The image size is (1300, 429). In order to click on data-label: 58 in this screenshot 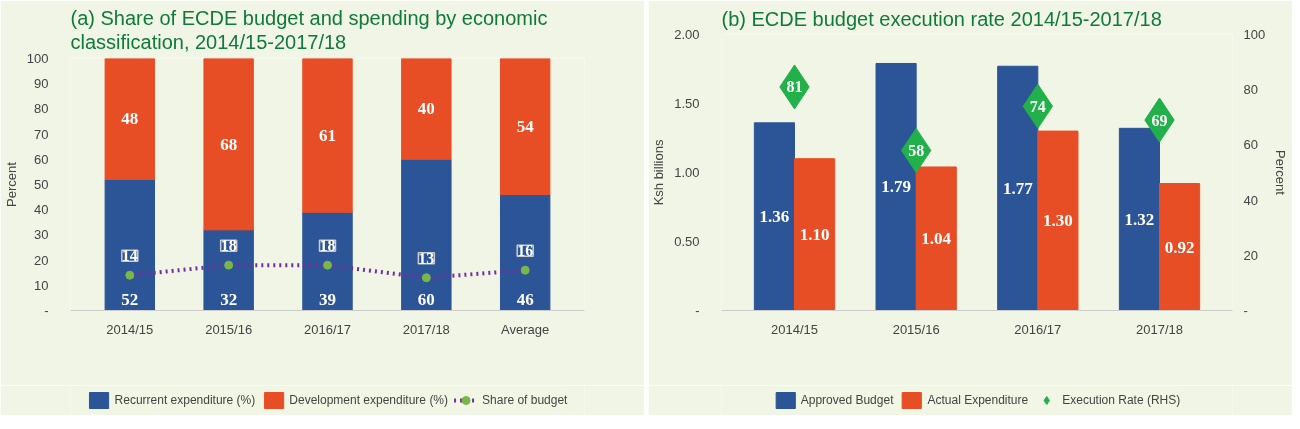, I will do `click(916, 150)`.